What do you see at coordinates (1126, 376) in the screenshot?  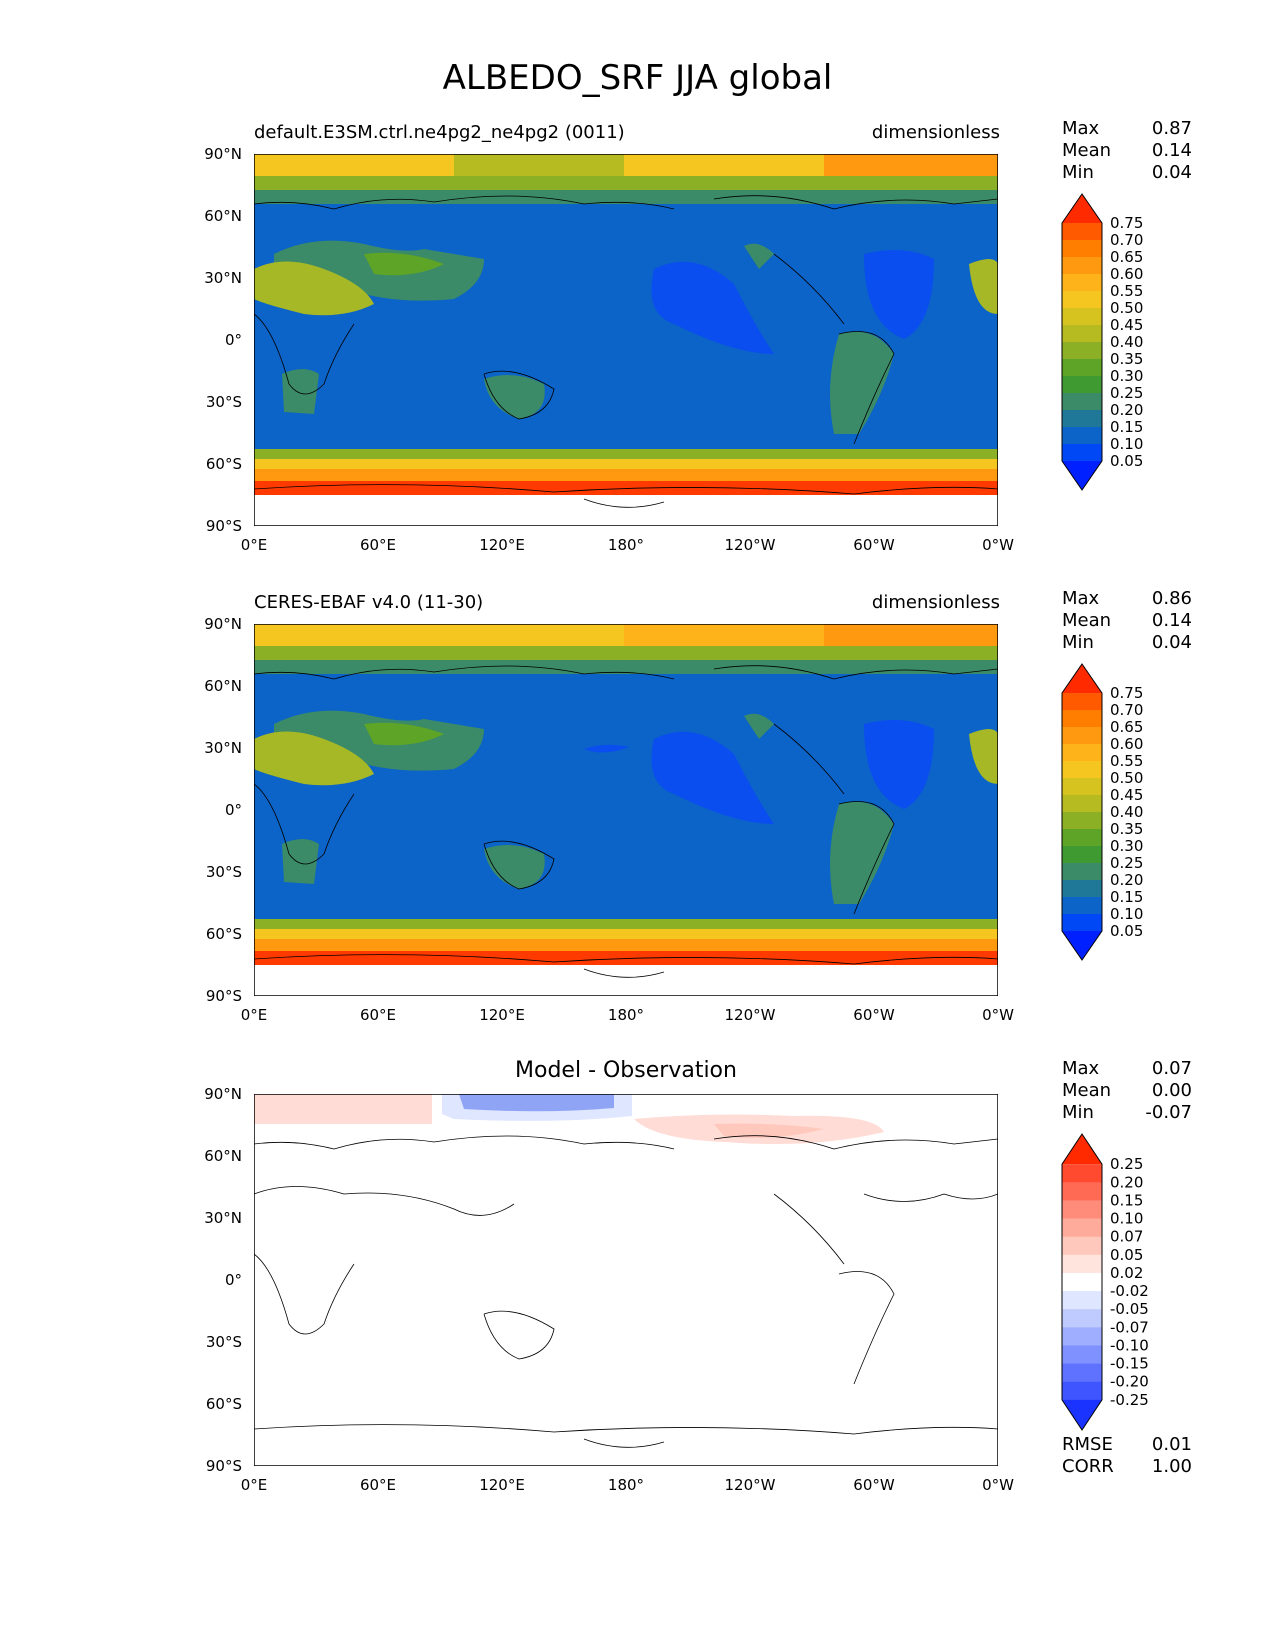 I see `colorbar-tick-label: 0.30` at bounding box center [1126, 376].